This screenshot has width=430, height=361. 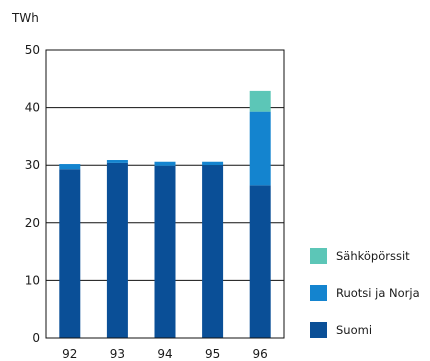 What do you see at coordinates (212, 354) in the screenshot?
I see `x-tick-label: 95` at bounding box center [212, 354].